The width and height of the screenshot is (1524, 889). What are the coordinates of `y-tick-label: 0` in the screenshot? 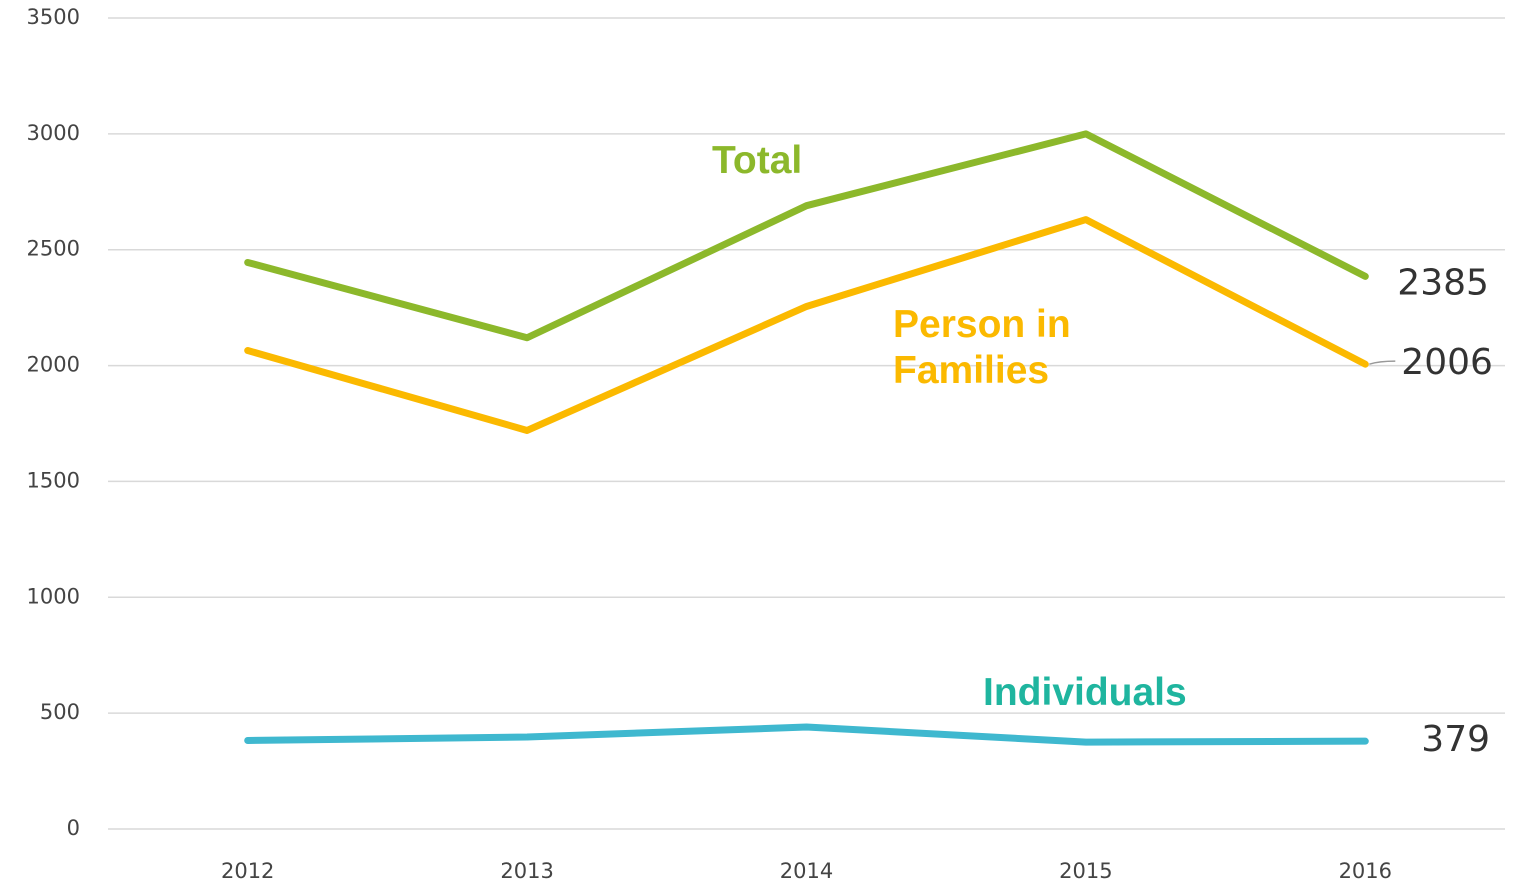 It's located at (73, 828).